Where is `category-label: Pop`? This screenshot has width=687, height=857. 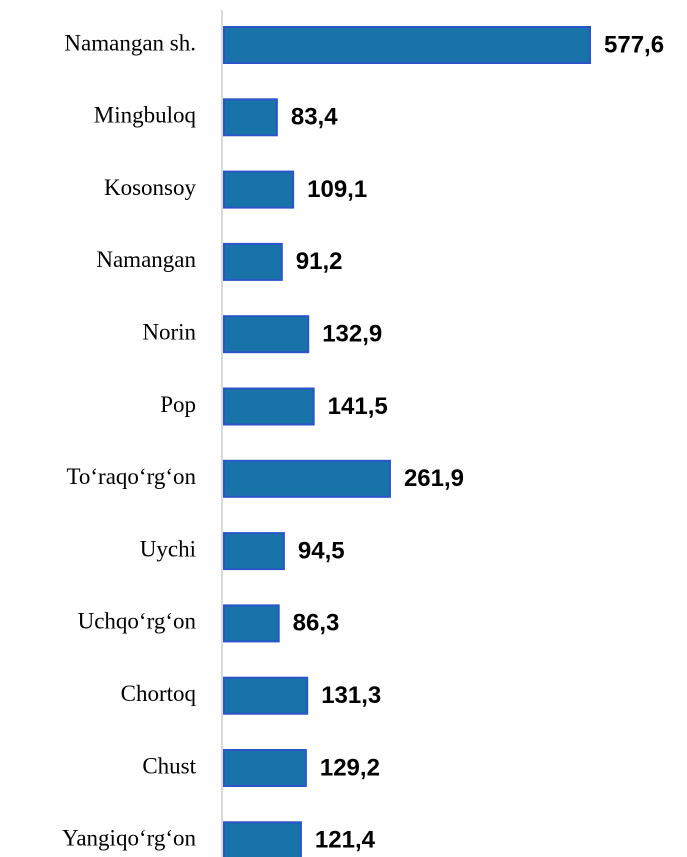
category-label: Pop is located at coordinates (178, 404).